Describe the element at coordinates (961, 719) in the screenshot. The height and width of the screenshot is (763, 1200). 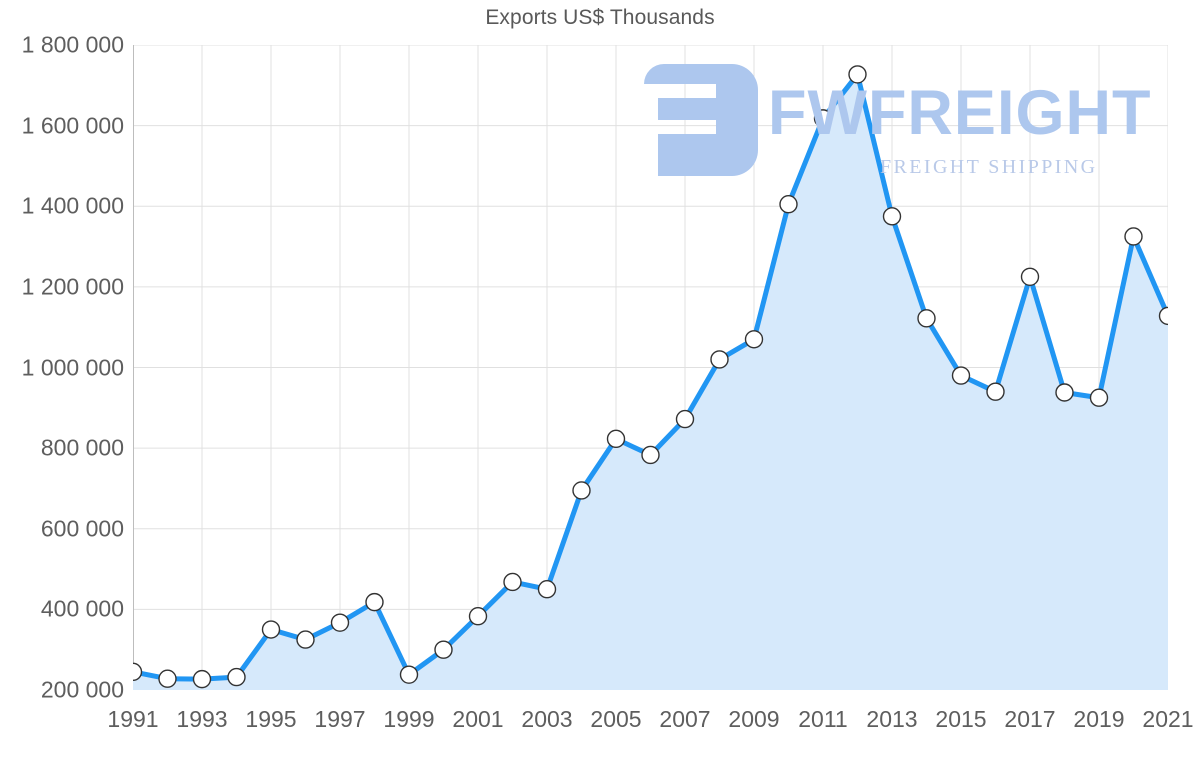
I see `x-tick-label: 2015` at that location.